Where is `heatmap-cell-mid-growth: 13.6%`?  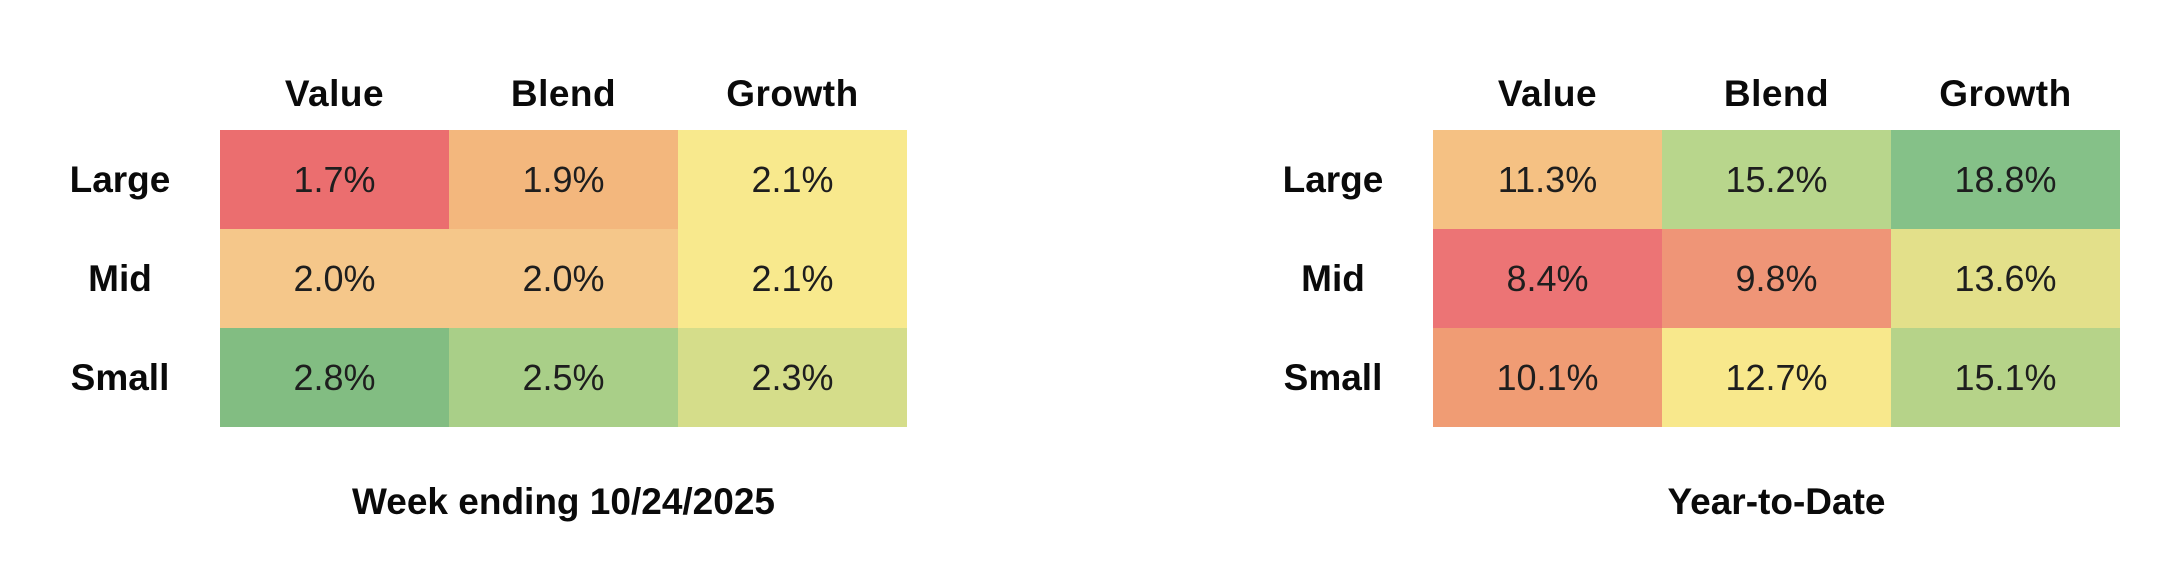
heatmap-cell-mid-growth: 13.6% is located at coordinates (2005, 278).